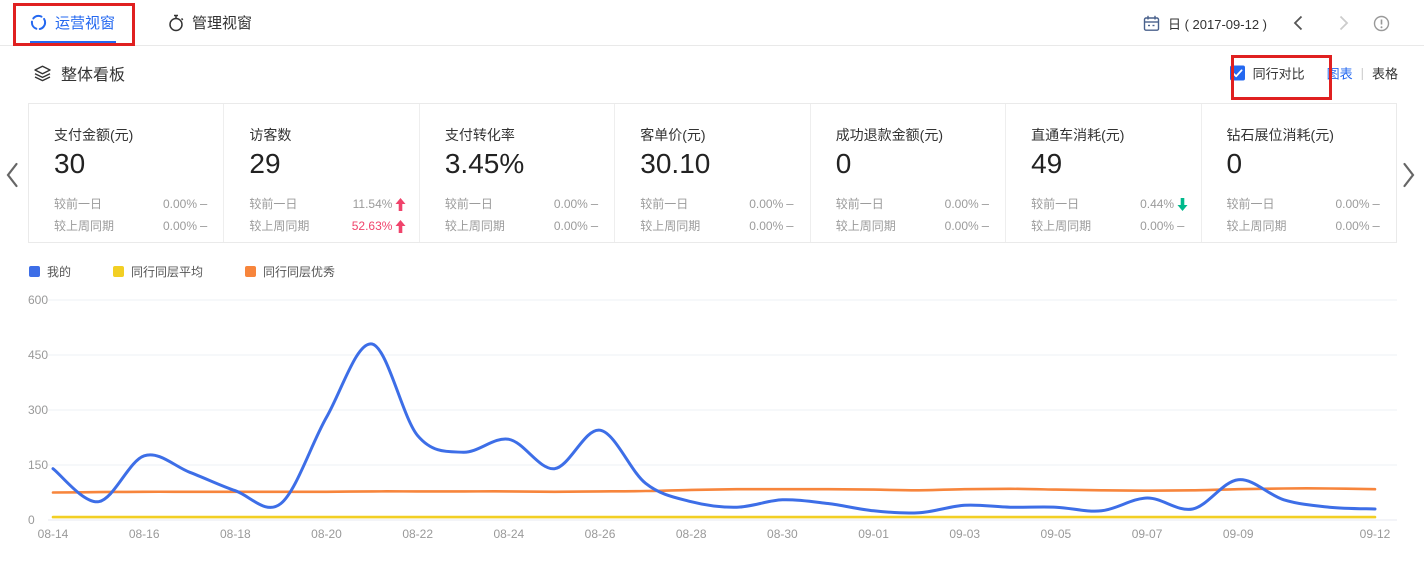 The image size is (1424, 575). What do you see at coordinates (176, 23) in the screenshot?
I see `stopwatch-icon` at bounding box center [176, 23].